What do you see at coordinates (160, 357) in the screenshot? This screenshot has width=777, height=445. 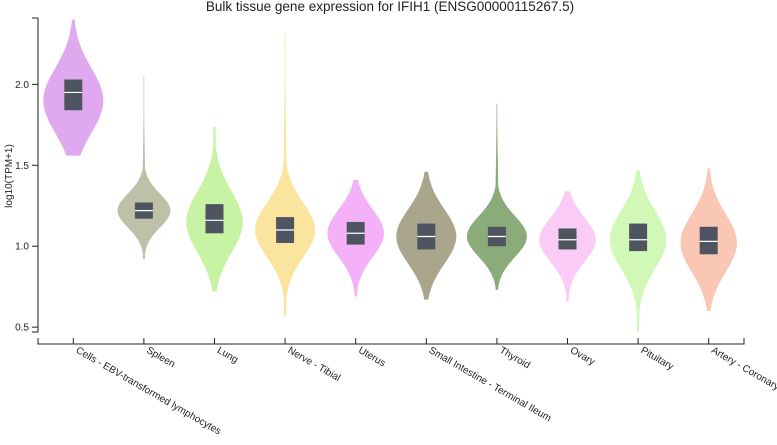 I see `x-tick-label: Spleen` at bounding box center [160, 357].